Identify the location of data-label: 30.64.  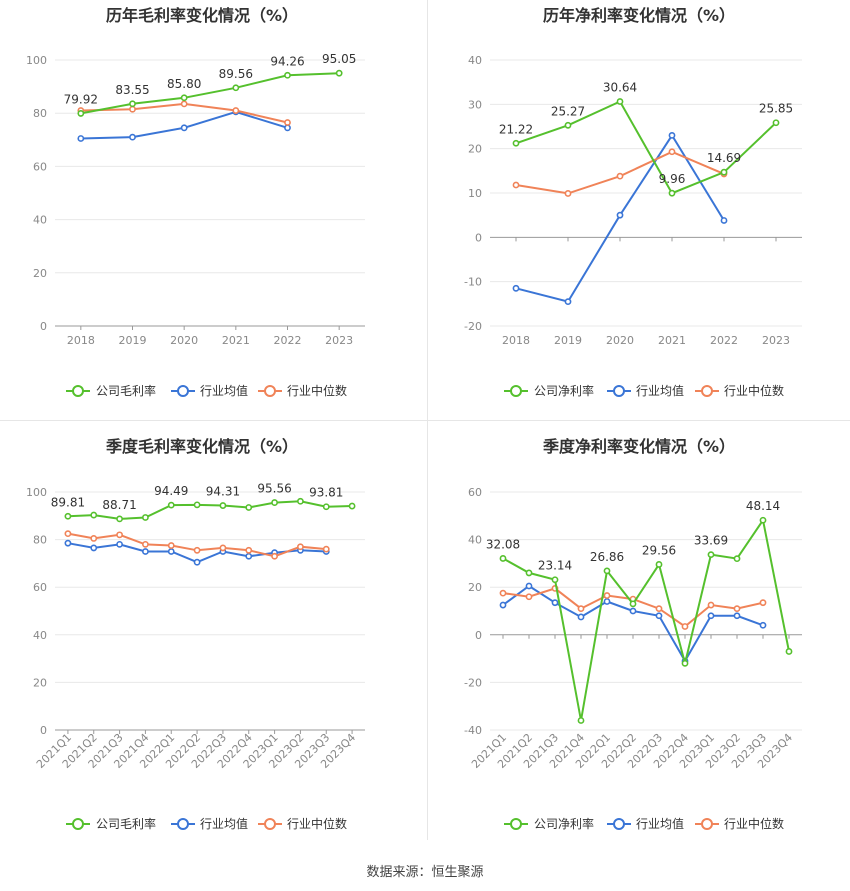
(620, 87).